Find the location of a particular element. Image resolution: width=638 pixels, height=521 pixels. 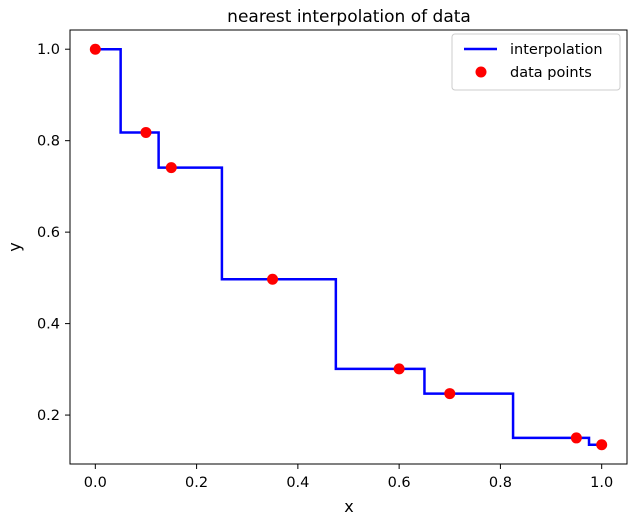

y-tick-label: 1.0 is located at coordinates (48, 50).